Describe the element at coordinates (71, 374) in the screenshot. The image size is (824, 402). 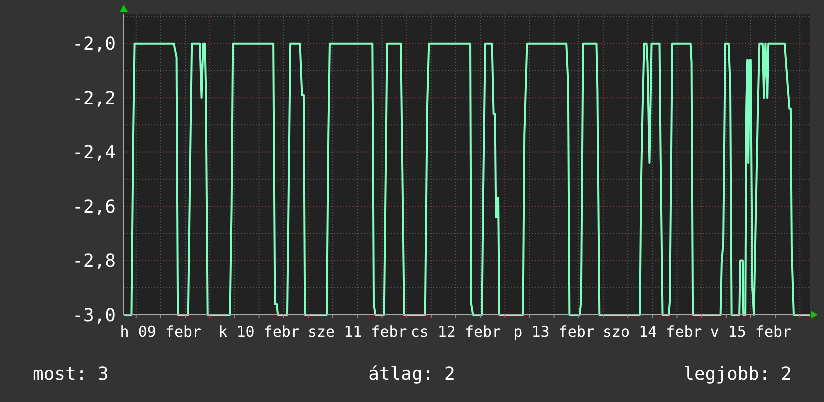
I see `text: most: 3` at that location.